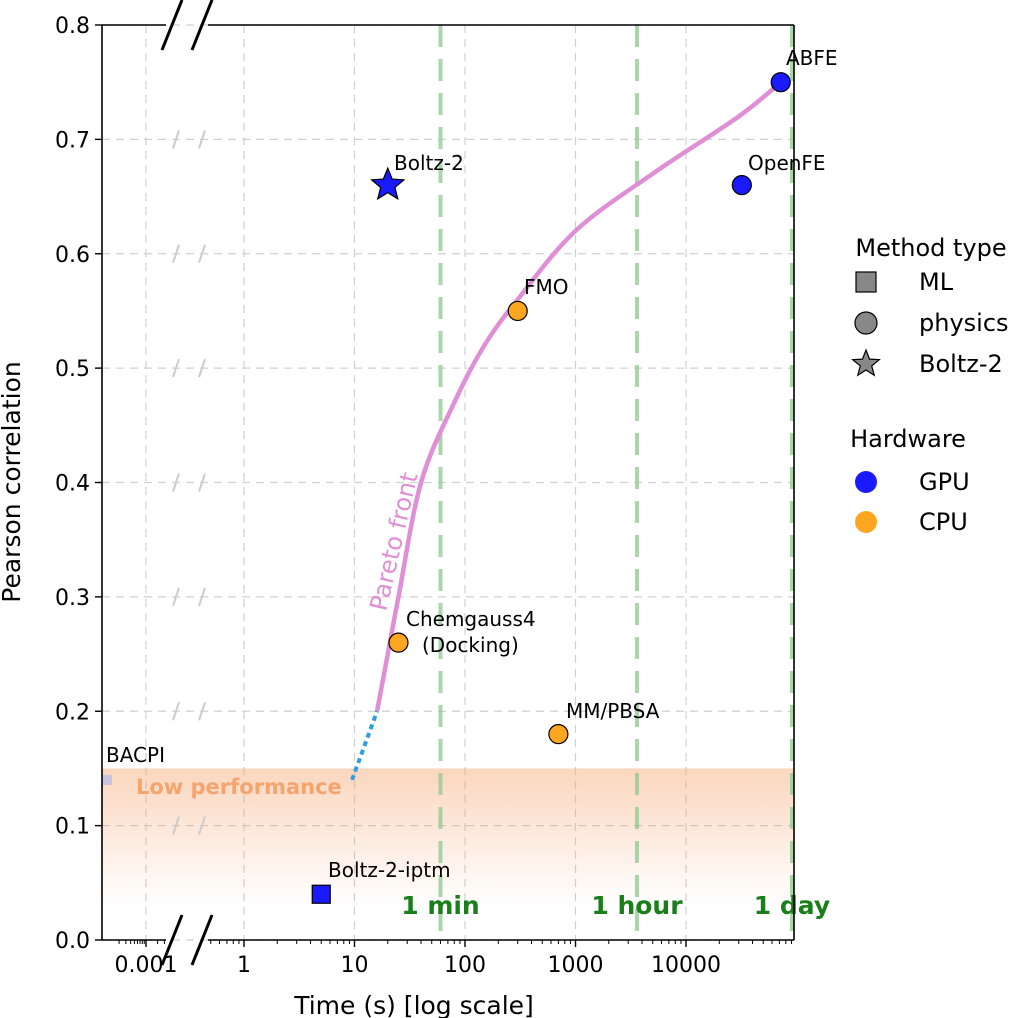 This screenshot has height=1018, width=1024. I want to click on y-tick-label: 0.1, so click(72, 827).